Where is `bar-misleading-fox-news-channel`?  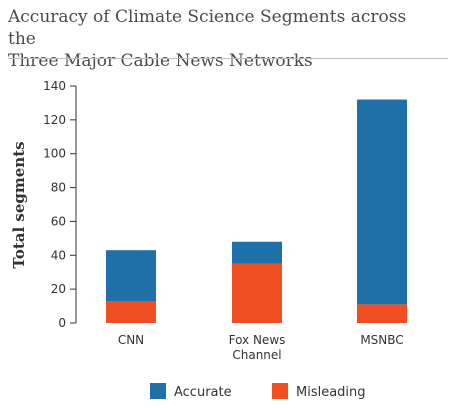 bar-misleading-fox-news-channel is located at coordinates (257, 293).